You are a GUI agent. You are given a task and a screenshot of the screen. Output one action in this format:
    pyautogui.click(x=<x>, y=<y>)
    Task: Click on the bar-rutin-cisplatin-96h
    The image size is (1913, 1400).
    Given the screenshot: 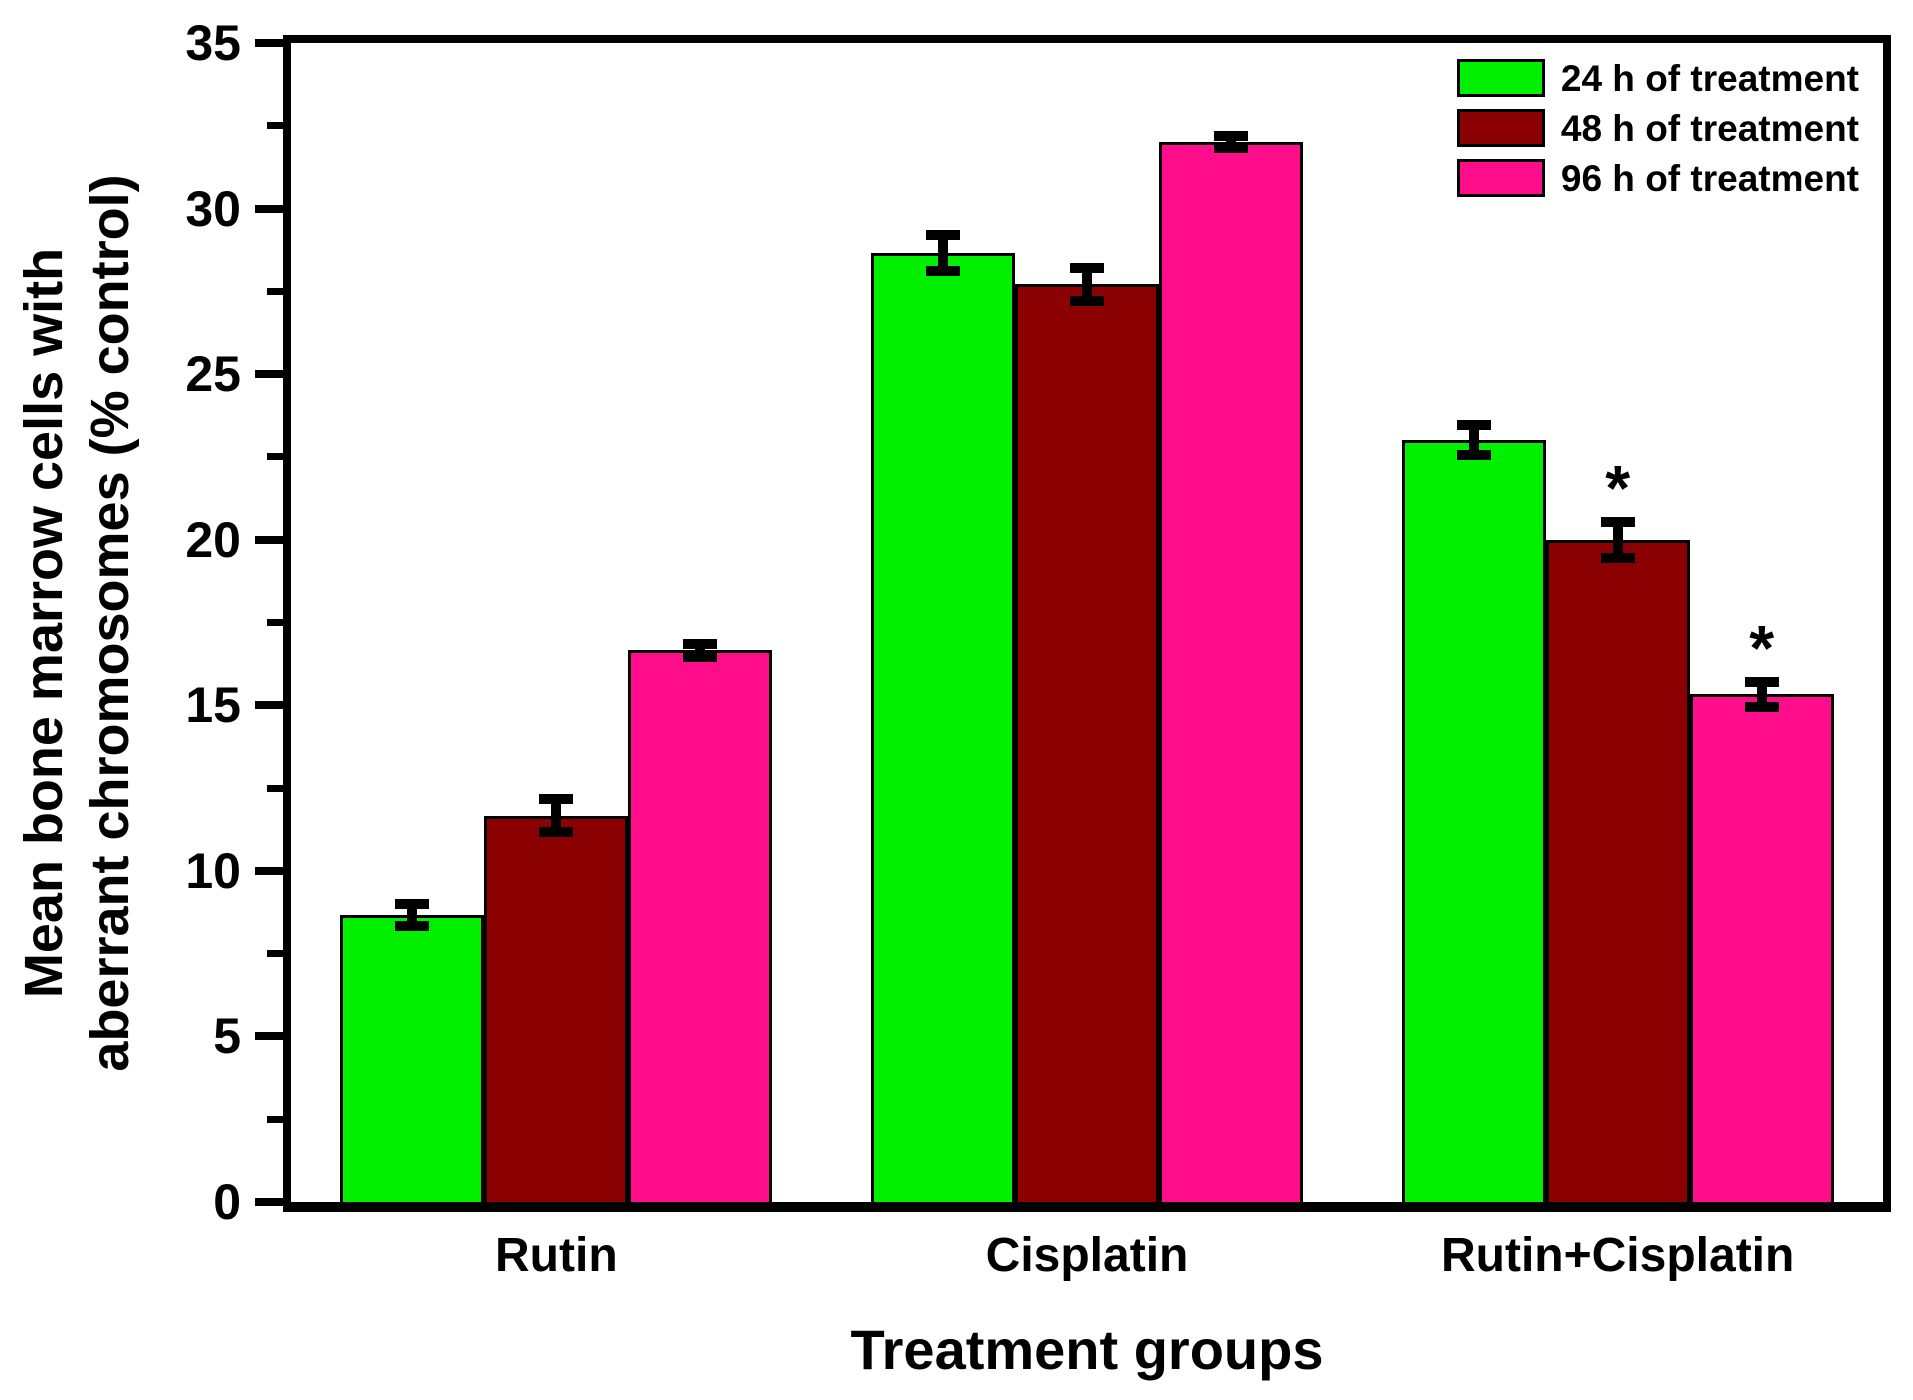 What is the action you would take?
    pyautogui.click(x=1761, y=948)
    